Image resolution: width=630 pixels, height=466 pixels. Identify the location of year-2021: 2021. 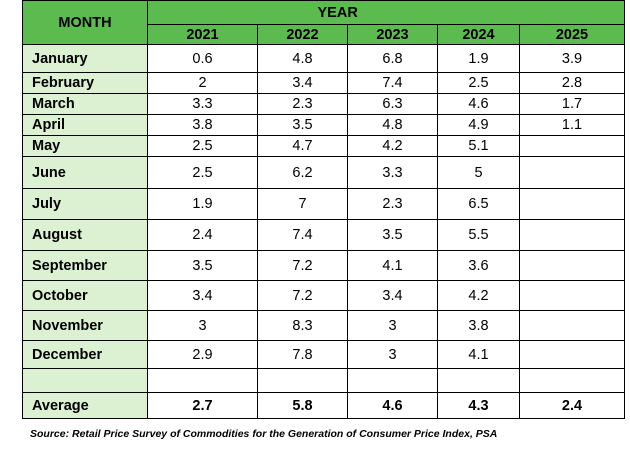
(202, 34).